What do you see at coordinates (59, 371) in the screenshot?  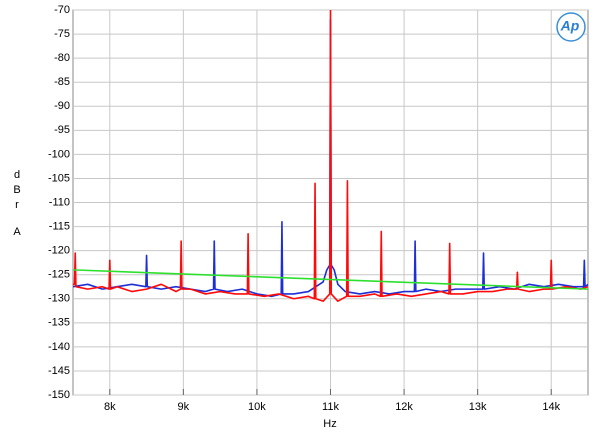 I see `y-tick-label: -145` at bounding box center [59, 371].